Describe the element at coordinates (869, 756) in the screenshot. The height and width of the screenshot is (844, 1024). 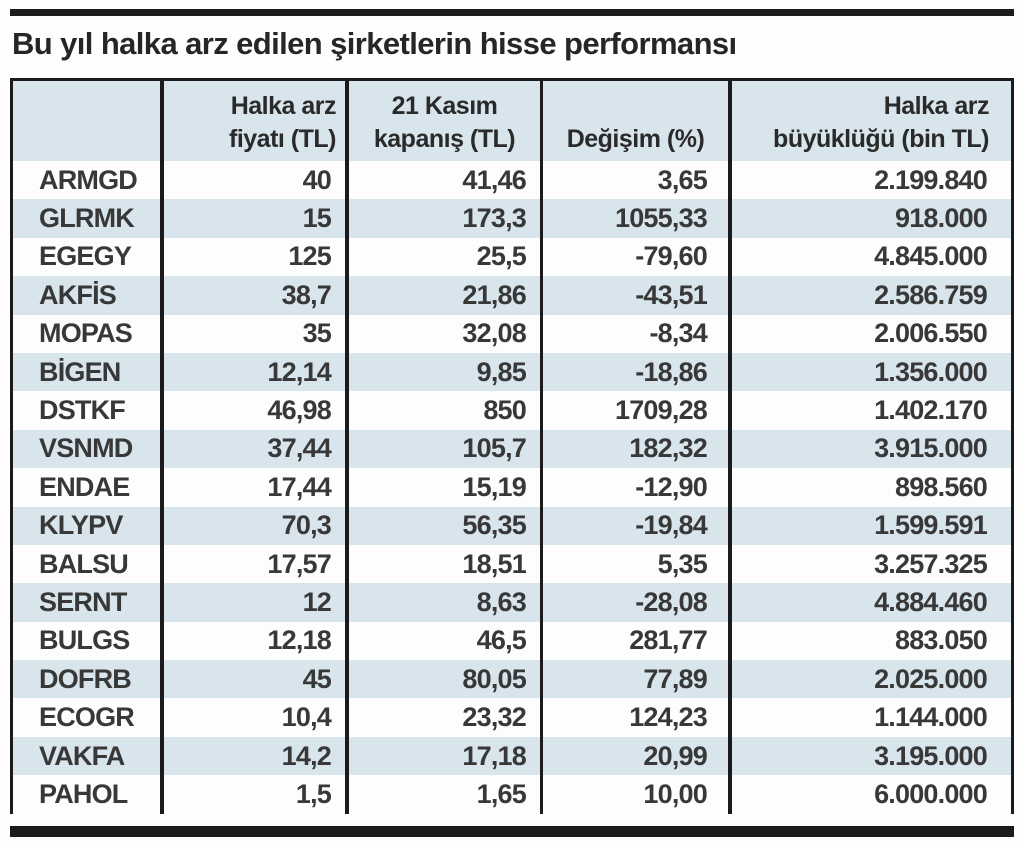
I see `ipo-size-cell: 3.195.000` at that location.